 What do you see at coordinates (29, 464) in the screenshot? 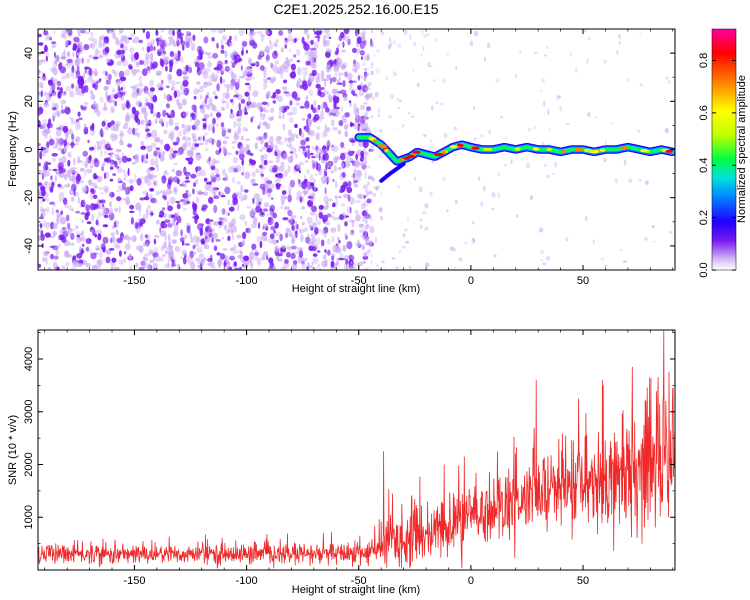
I see `y-tick-label: 2000` at bounding box center [29, 464].